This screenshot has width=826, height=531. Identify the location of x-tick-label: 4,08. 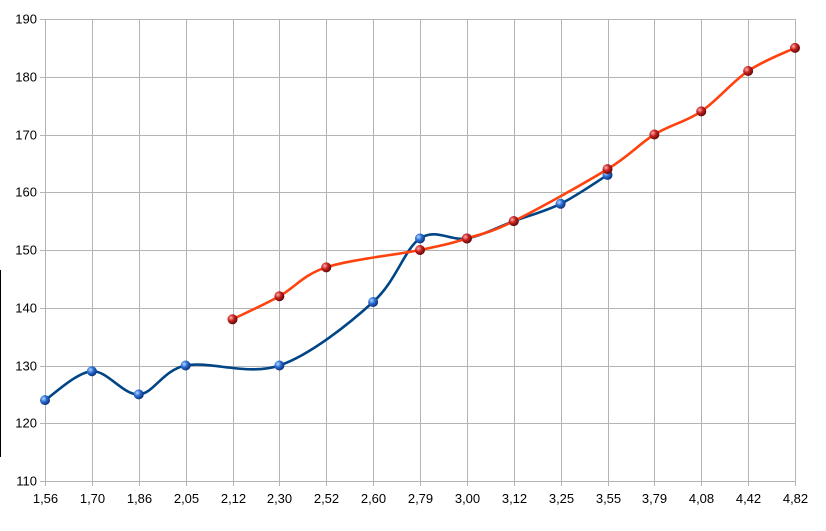
(701, 498).